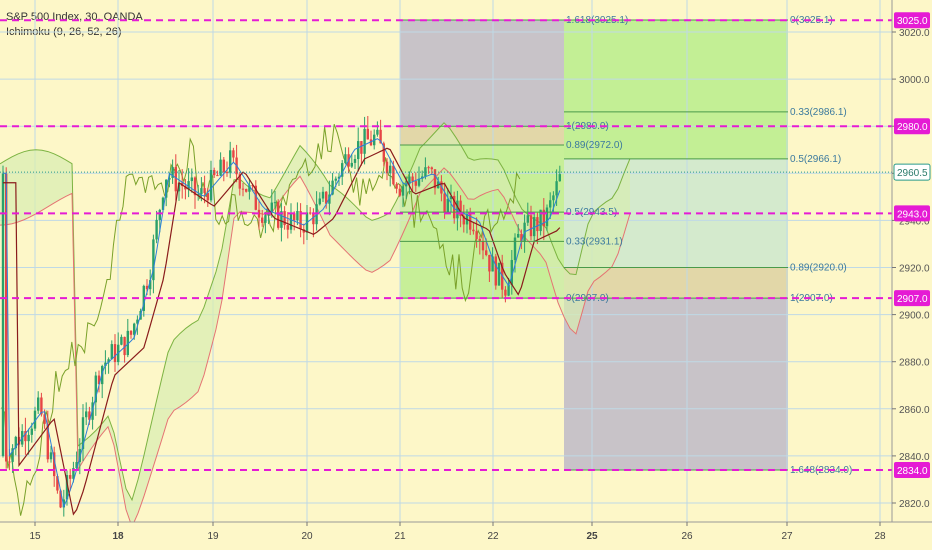 The image size is (932, 550). Describe the element at coordinates (914, 457) in the screenshot. I see `price-tick-label: 2840.0` at that location.